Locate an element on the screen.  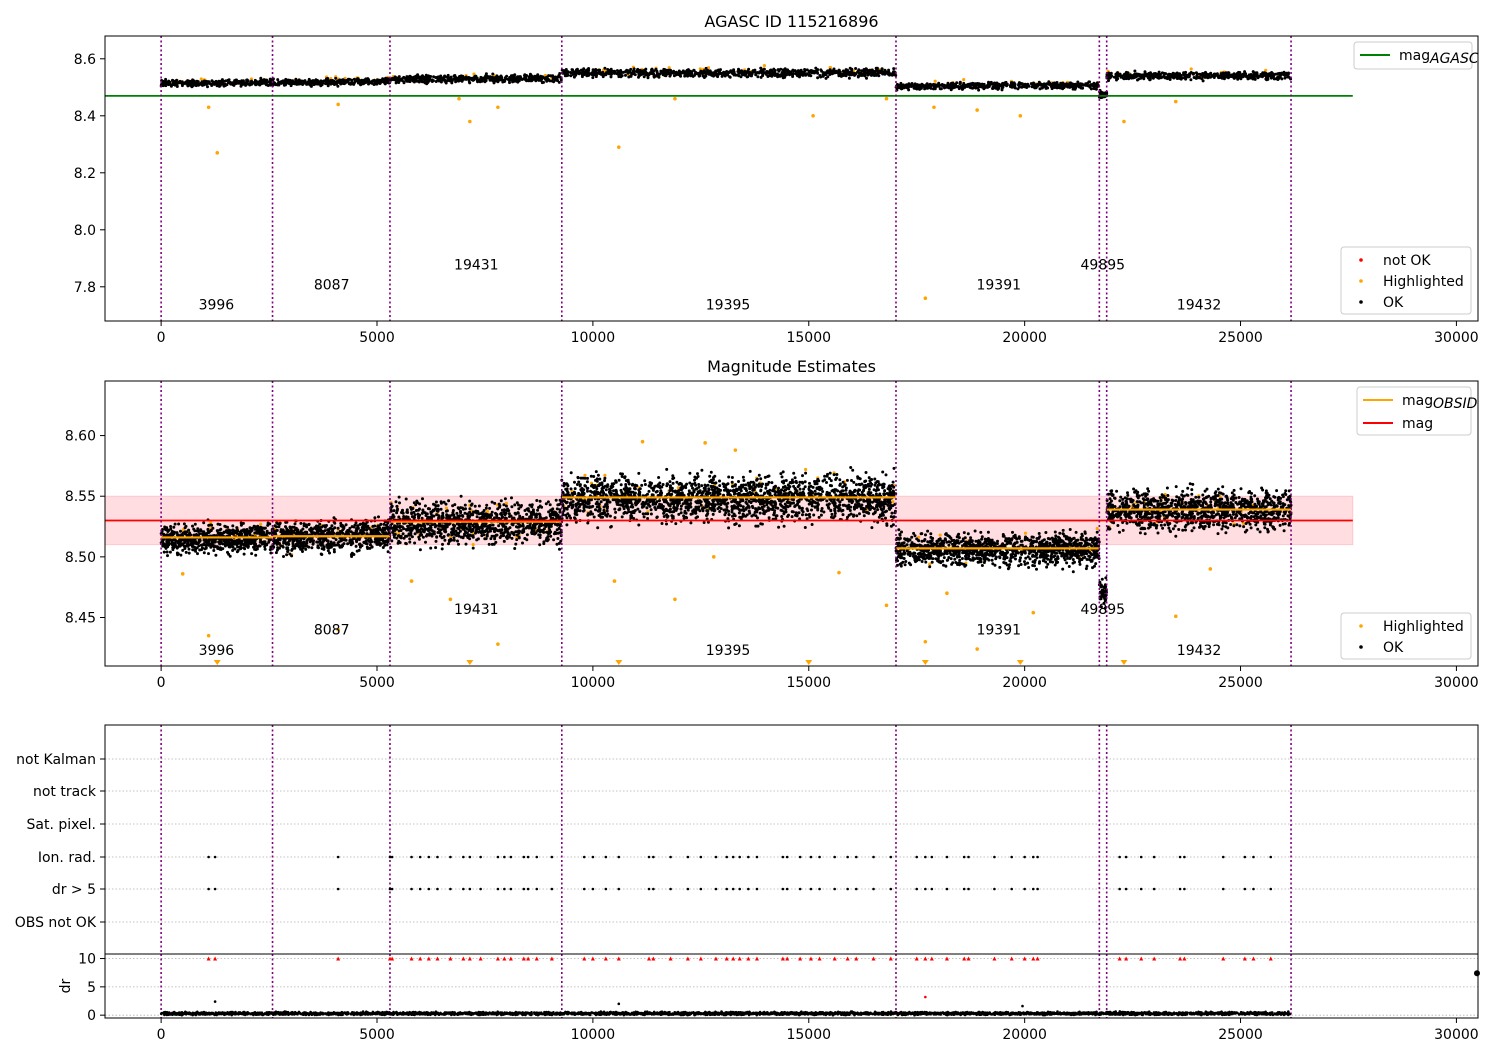
legend-label: mag is located at coordinates (1417, 401).